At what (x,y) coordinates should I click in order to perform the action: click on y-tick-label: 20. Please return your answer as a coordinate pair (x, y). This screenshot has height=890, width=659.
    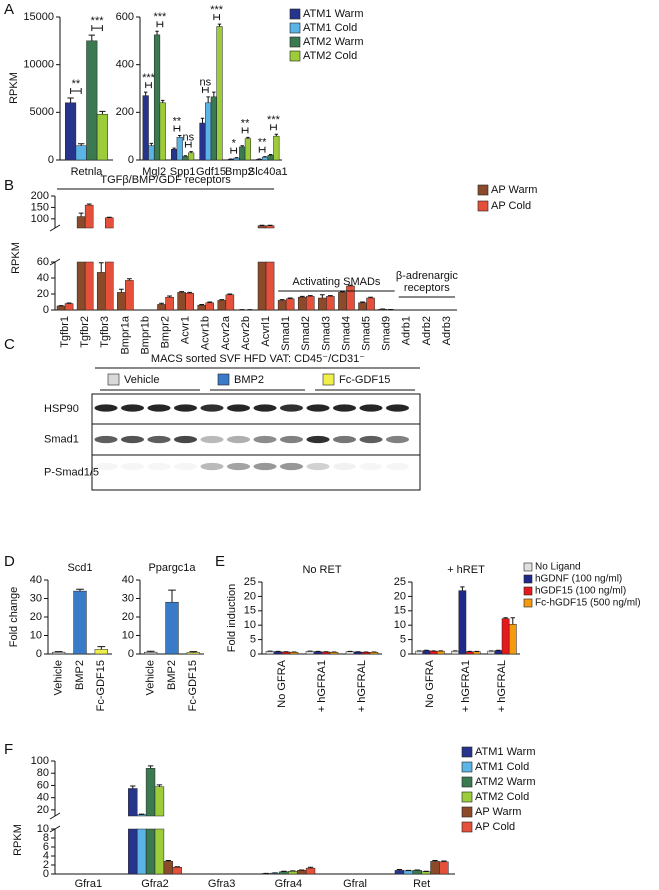
    Looking at the image, I should click on (43, 294).